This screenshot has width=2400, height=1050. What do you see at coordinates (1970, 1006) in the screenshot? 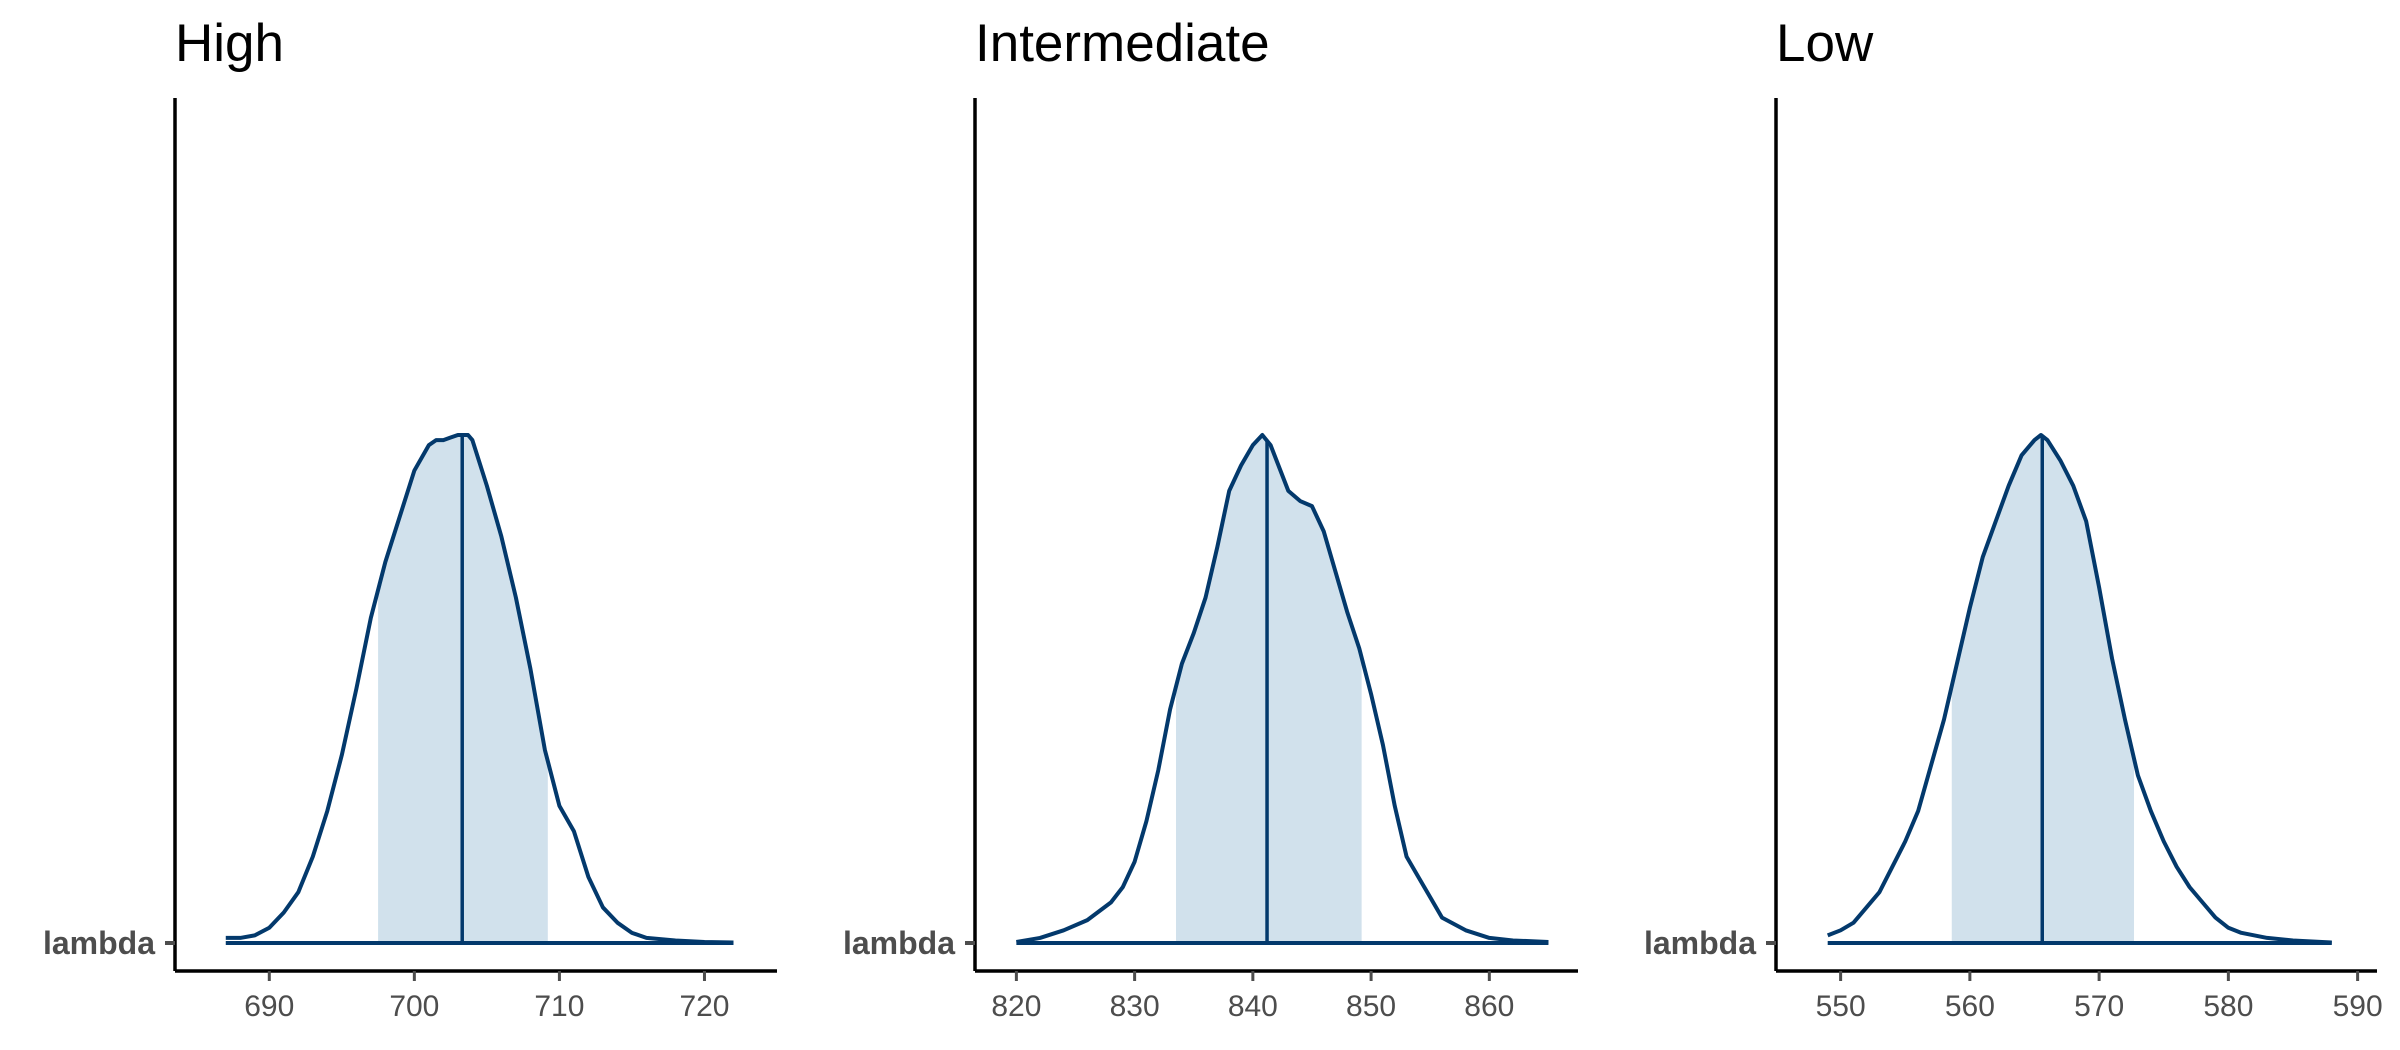
I see `x-tick-label: 560` at bounding box center [1970, 1006].